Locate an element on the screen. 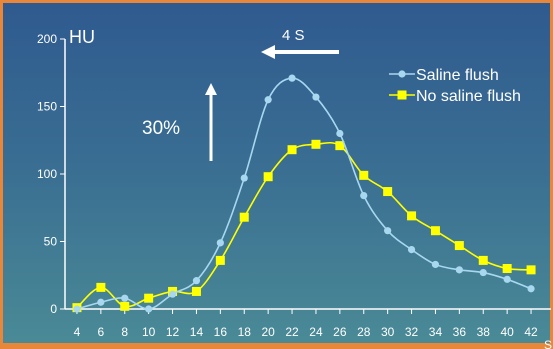  x-axis-label: S is located at coordinates (548, 343).